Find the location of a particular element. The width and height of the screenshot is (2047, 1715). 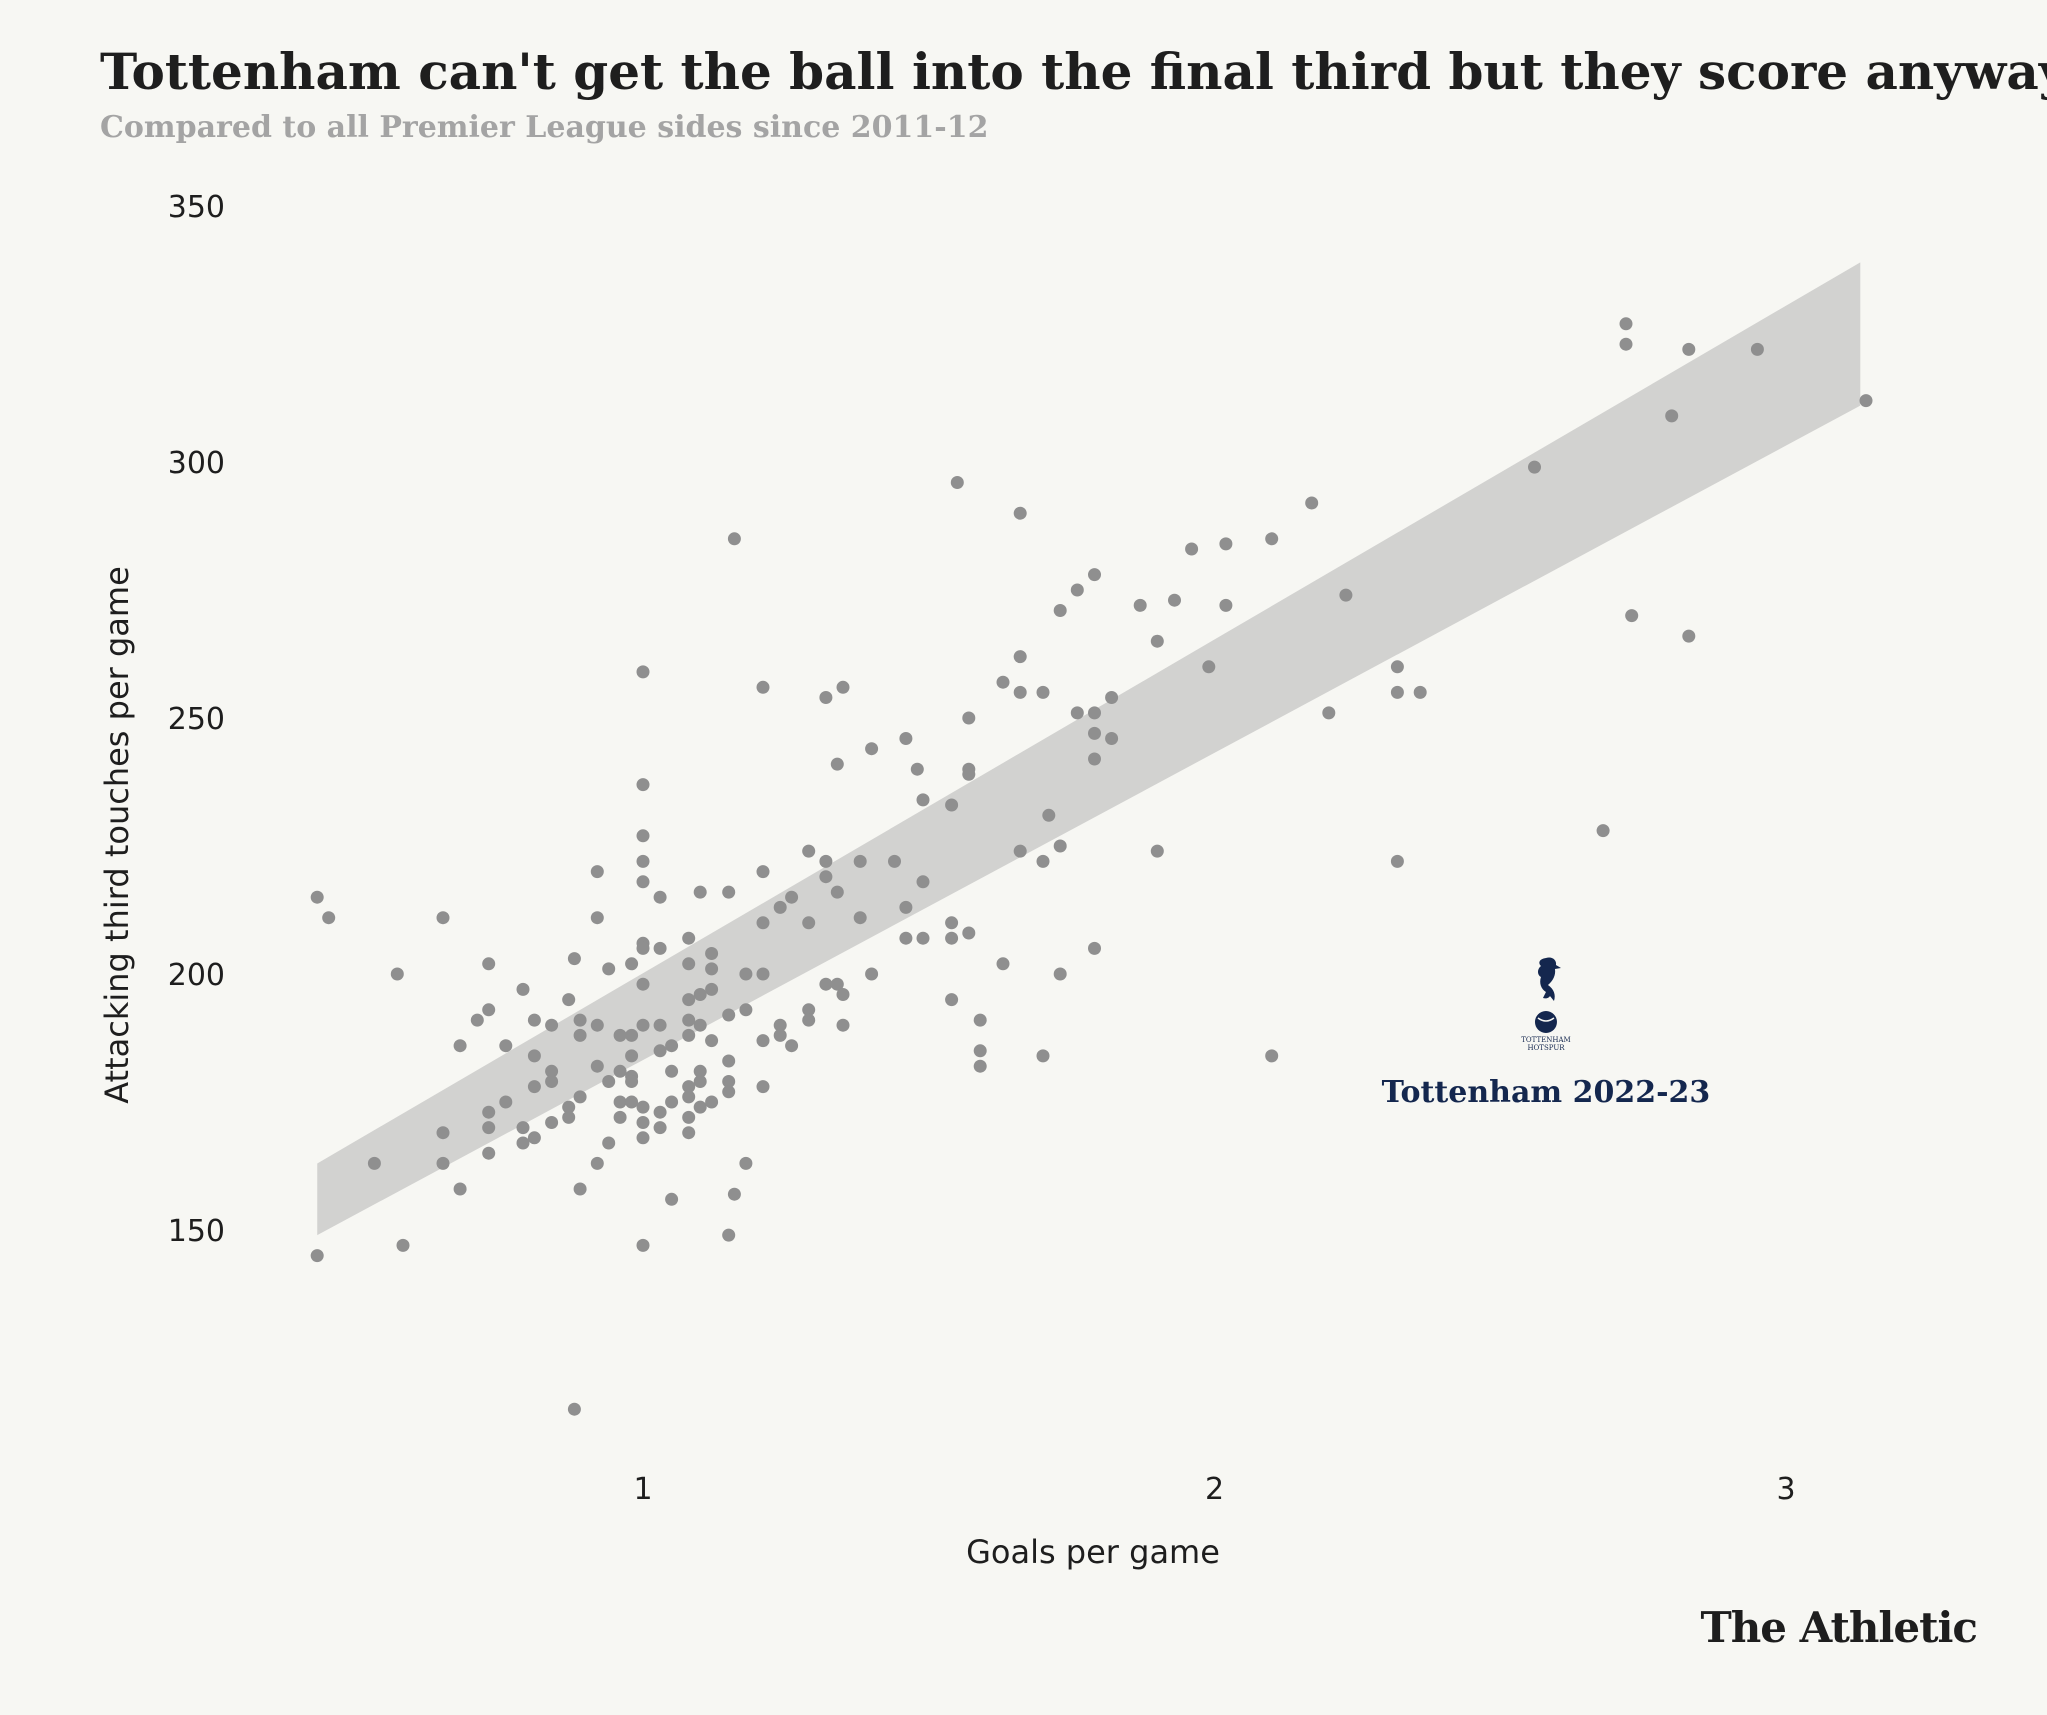

crest-text-top: TOTTENHAM is located at coordinates (1545, 1040).